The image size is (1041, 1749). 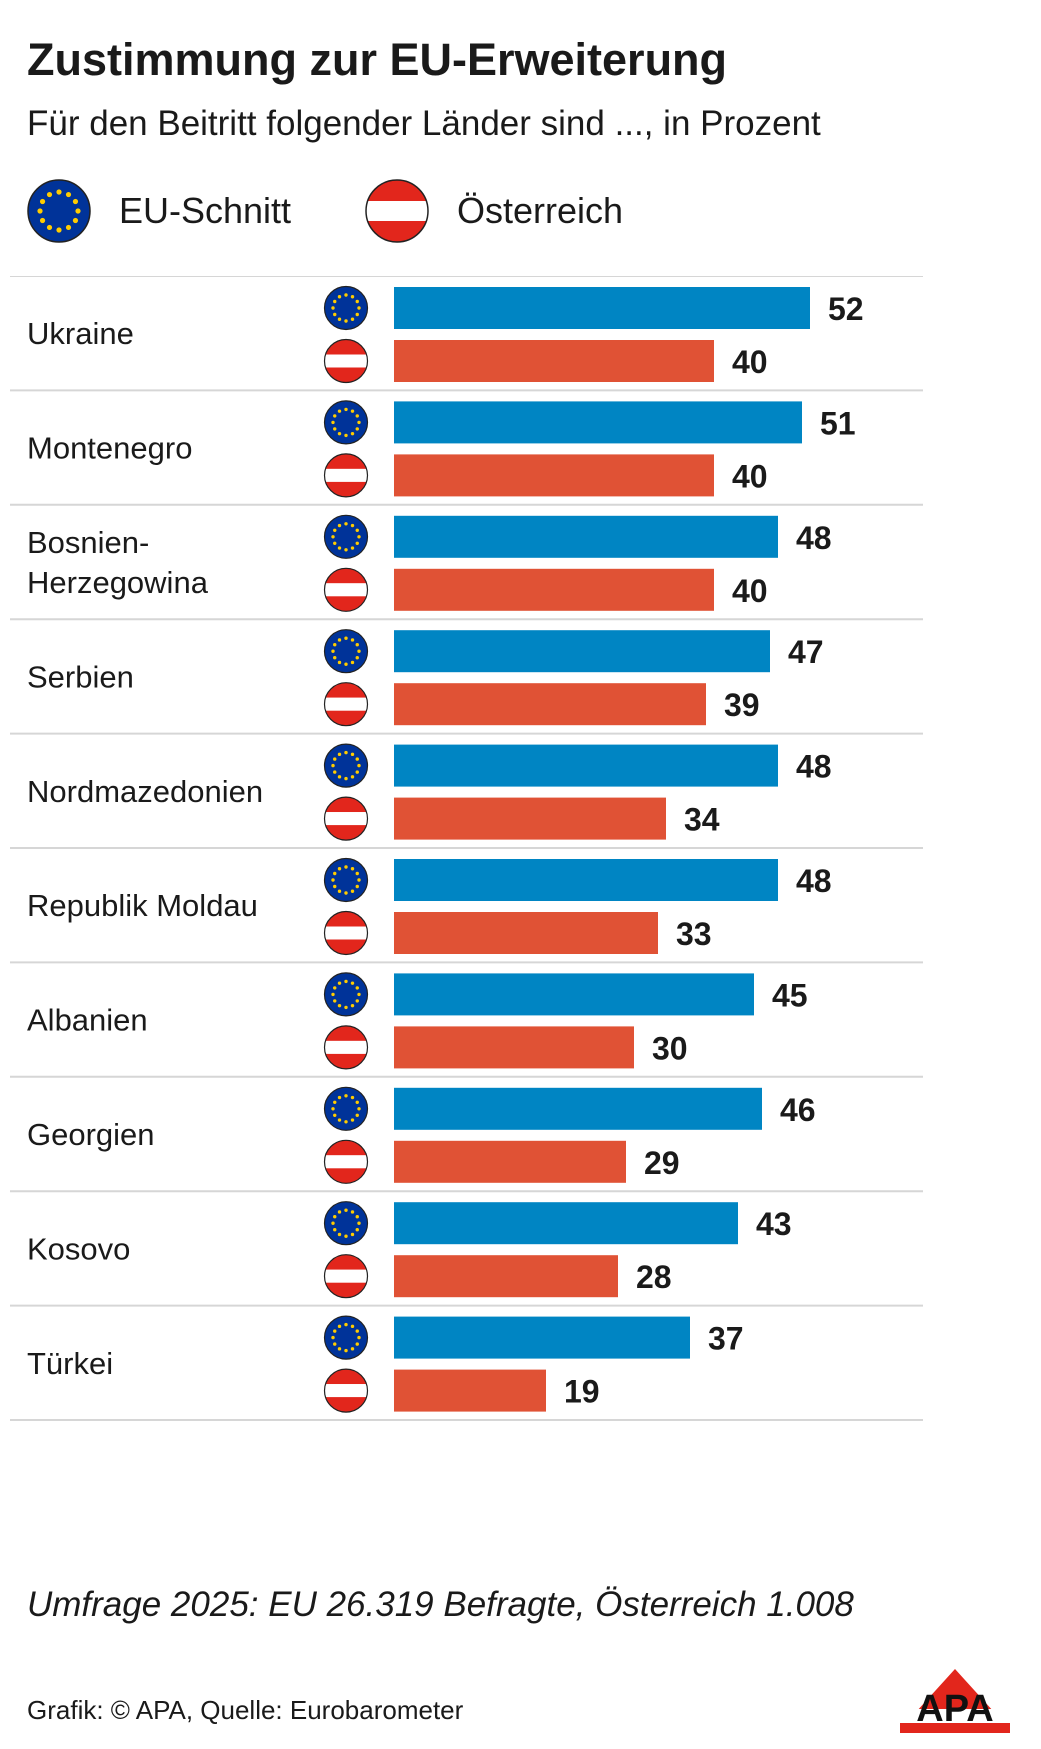 I want to click on category-label: Republik Moldau, so click(x=142, y=905).